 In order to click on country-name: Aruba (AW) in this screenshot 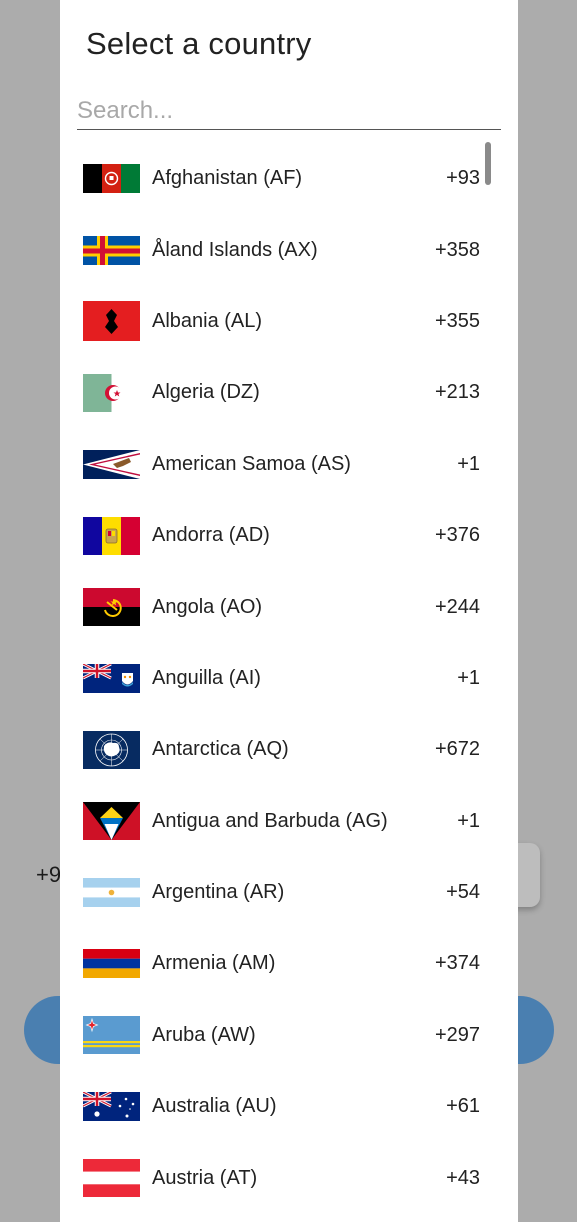, I will do `click(204, 1034)`.